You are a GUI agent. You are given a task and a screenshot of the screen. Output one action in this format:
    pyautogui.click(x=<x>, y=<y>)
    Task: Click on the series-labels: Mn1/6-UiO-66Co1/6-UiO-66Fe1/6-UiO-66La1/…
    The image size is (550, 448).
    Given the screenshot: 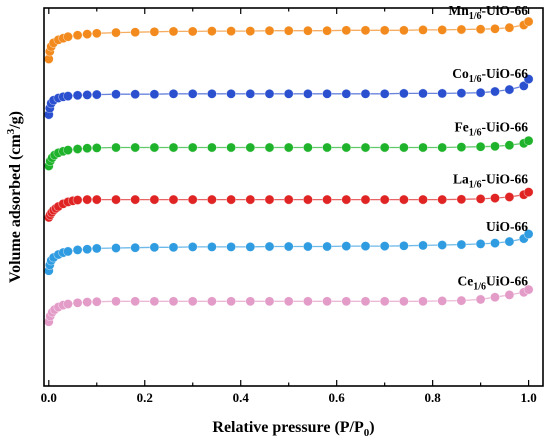 What is the action you would take?
    pyautogui.click(x=488, y=147)
    